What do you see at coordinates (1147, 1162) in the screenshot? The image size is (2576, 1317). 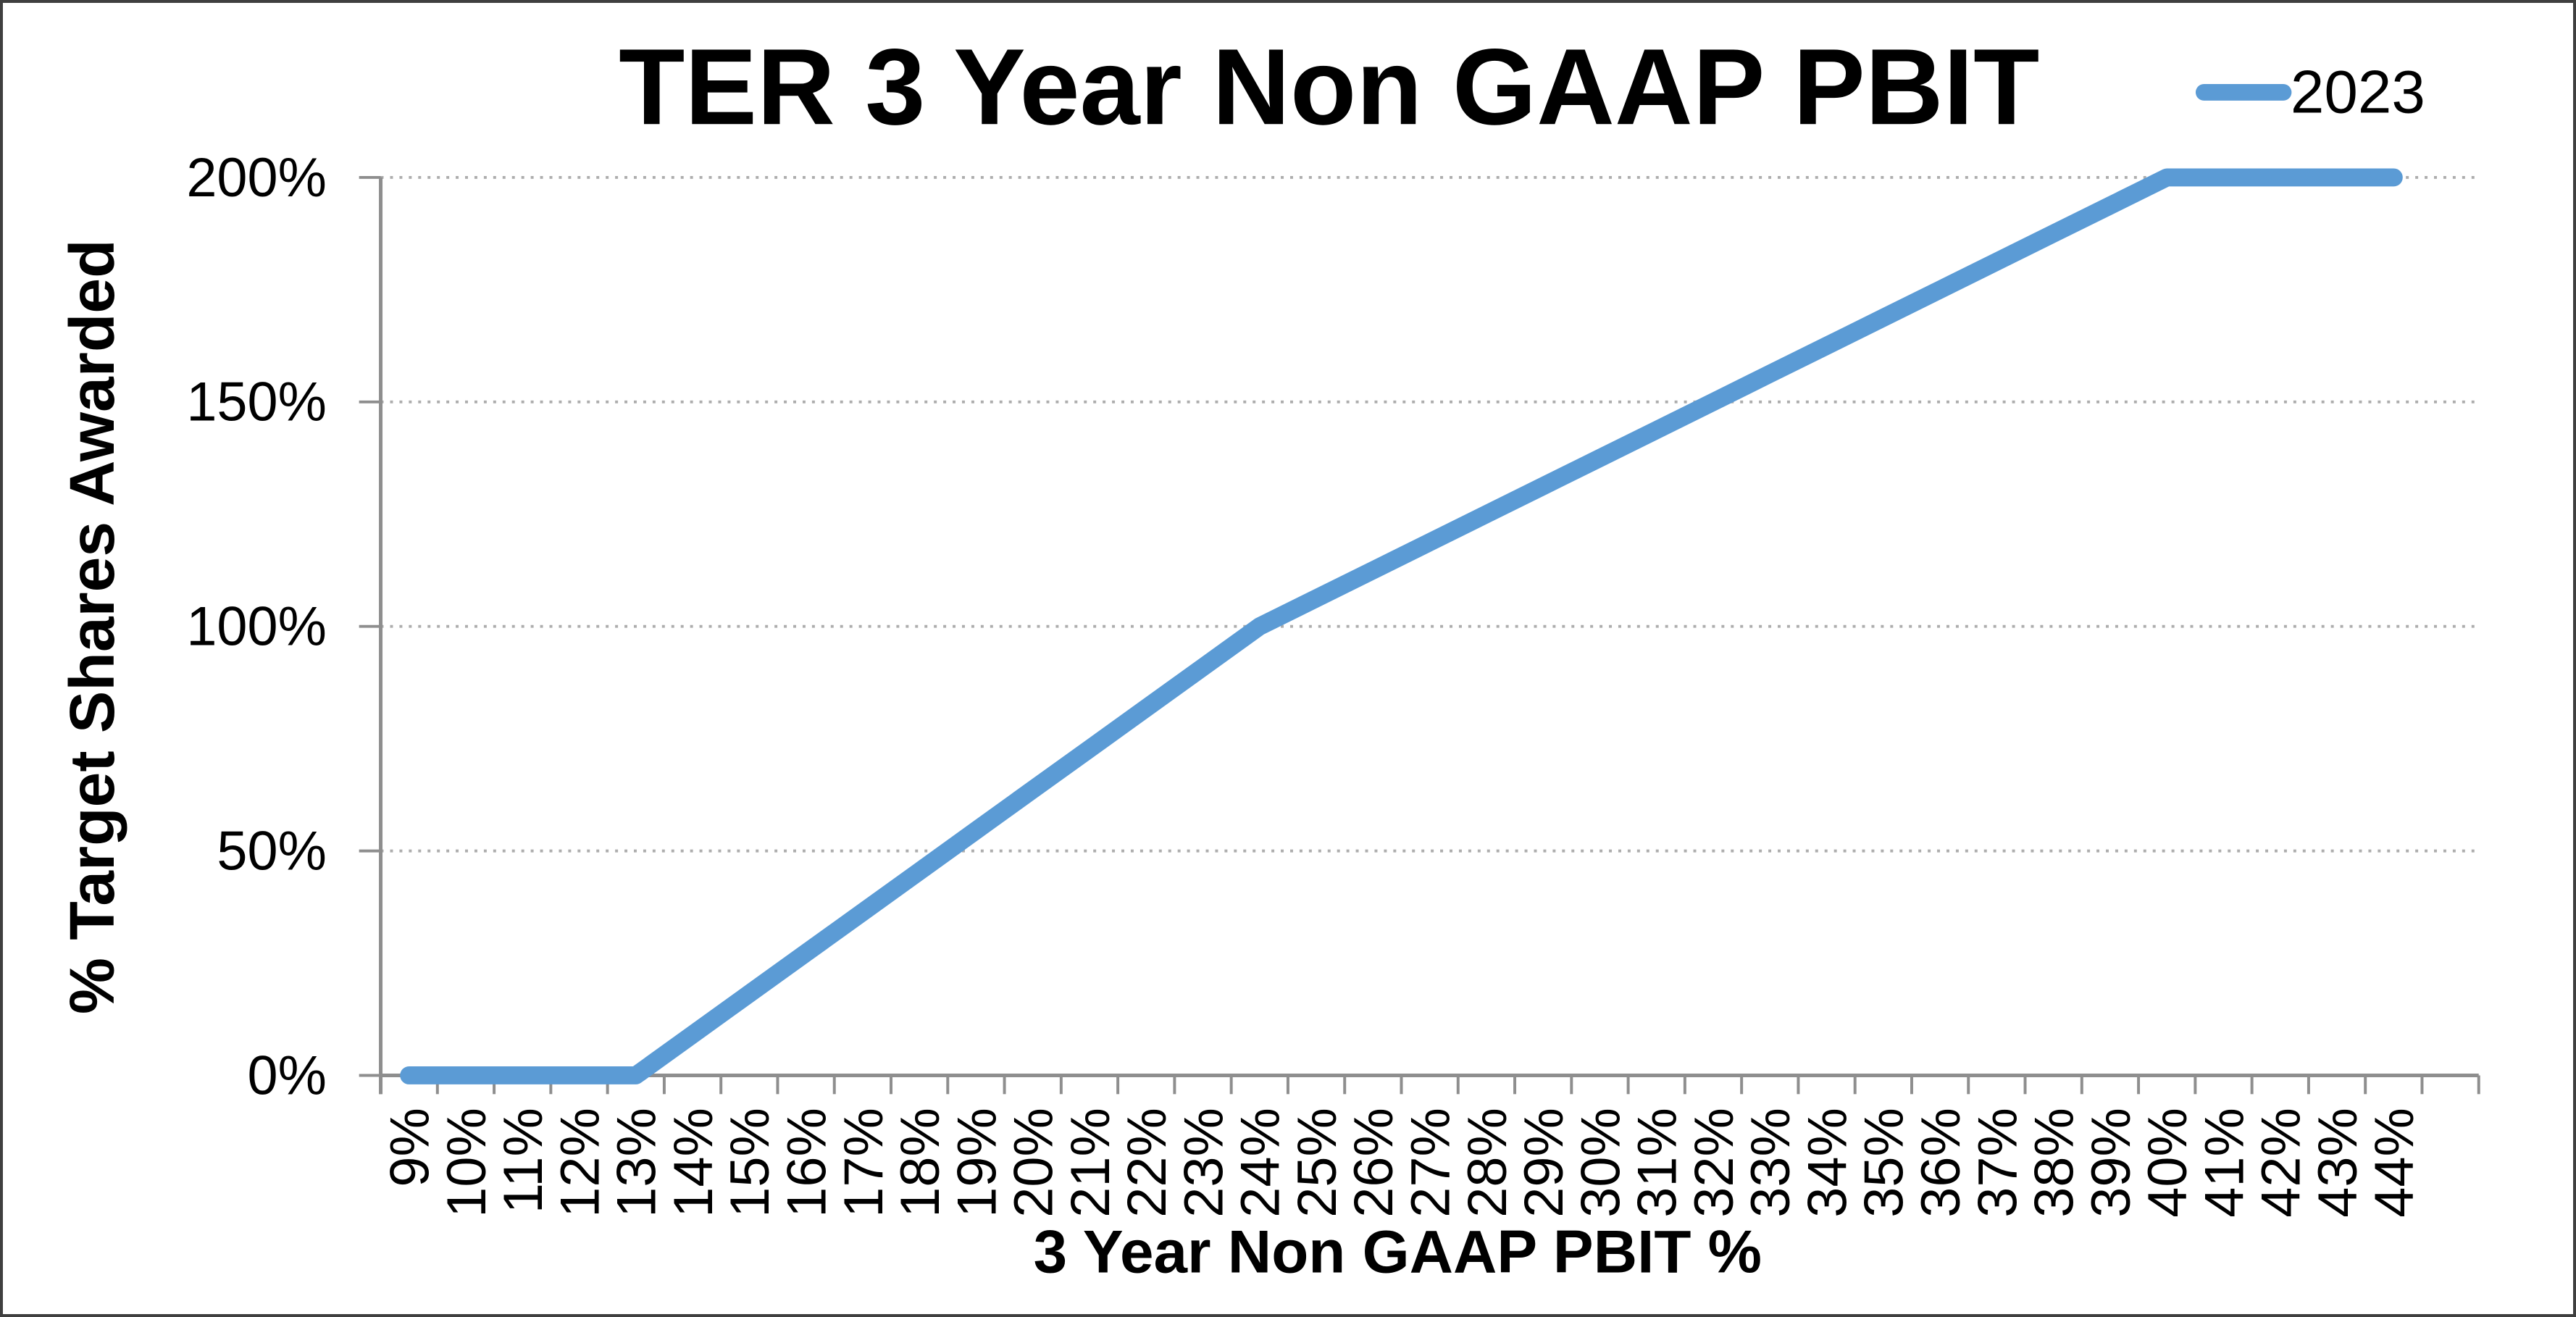 I see `x-tick-label: 22%` at bounding box center [1147, 1162].